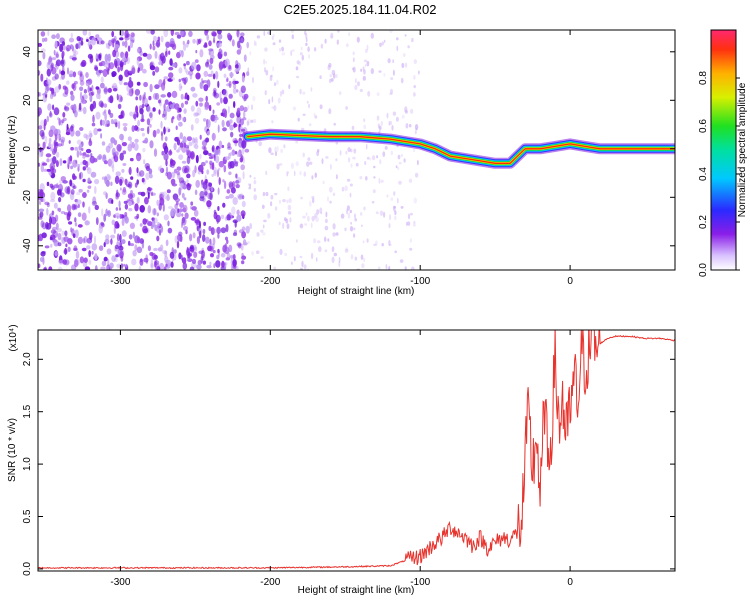 The height and width of the screenshot is (600, 750). What do you see at coordinates (723, 150) in the screenshot?
I see `colorbar-frame` at bounding box center [723, 150].